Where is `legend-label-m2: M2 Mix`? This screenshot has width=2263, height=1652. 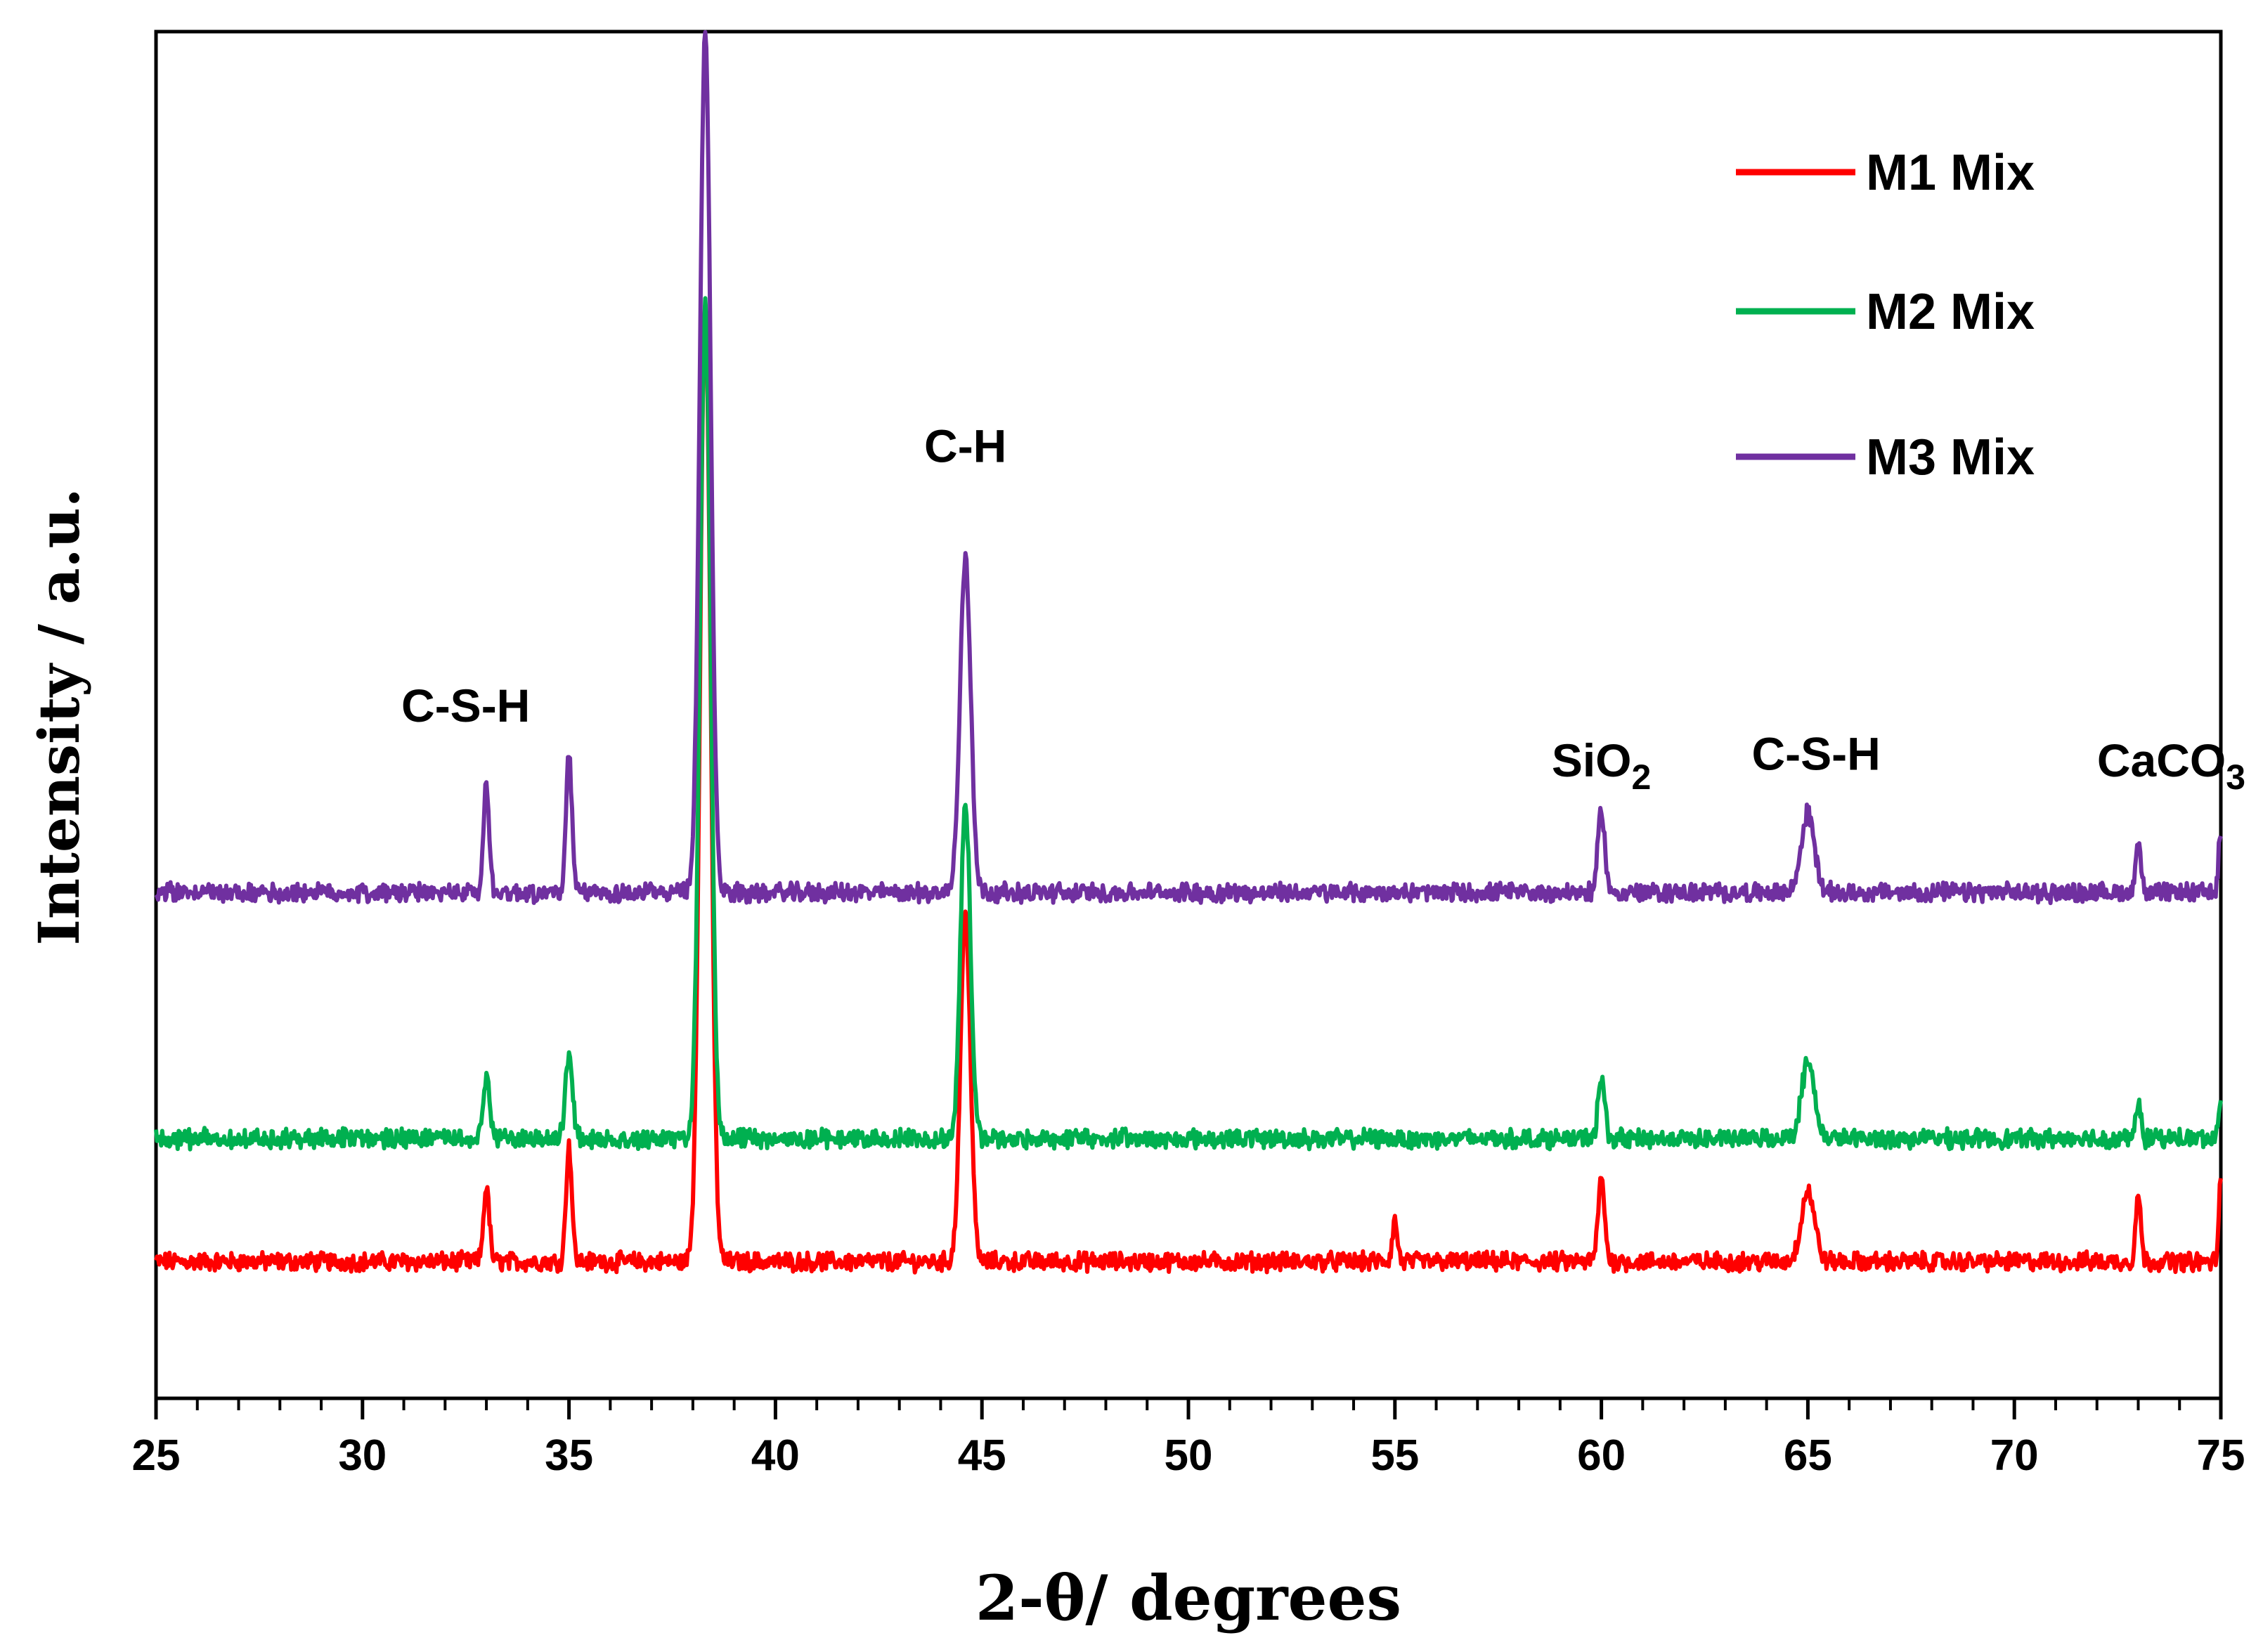 legend-label-m2: M2 Mix is located at coordinates (1950, 312).